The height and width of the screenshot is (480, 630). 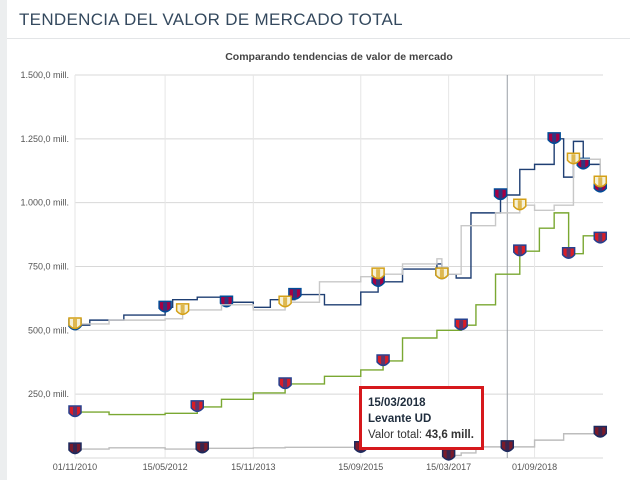 What do you see at coordinates (534, 467) in the screenshot?
I see `x-tick-label: 01/09/2018` at bounding box center [534, 467].